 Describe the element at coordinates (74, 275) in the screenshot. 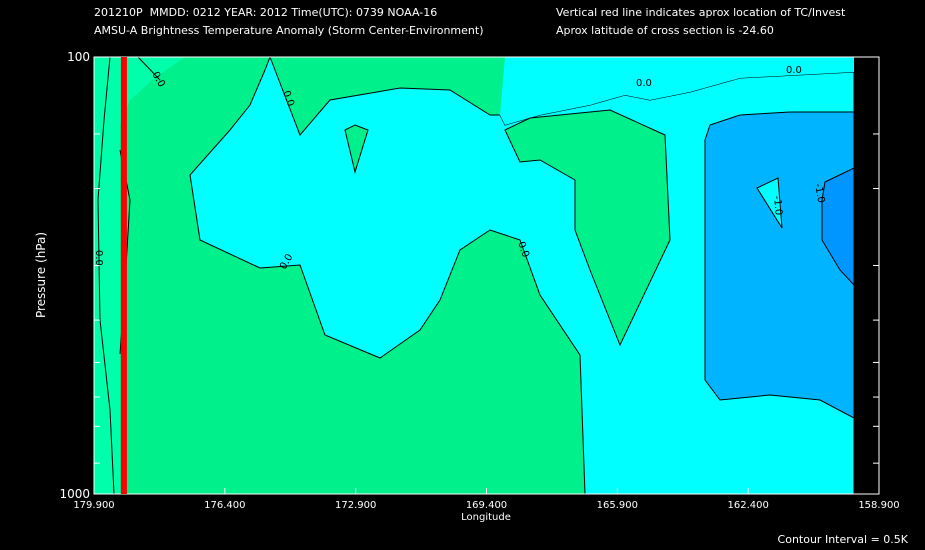

I see `y-tick-labels: 100 1000` at that location.